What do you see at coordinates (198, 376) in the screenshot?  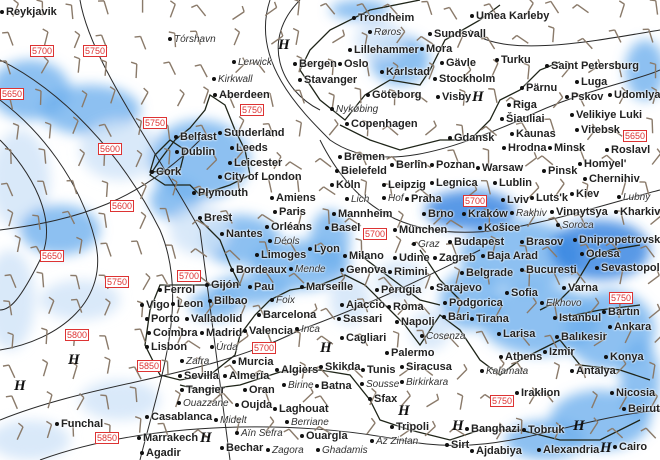 I see `city-label: Sevilla` at bounding box center [198, 376].